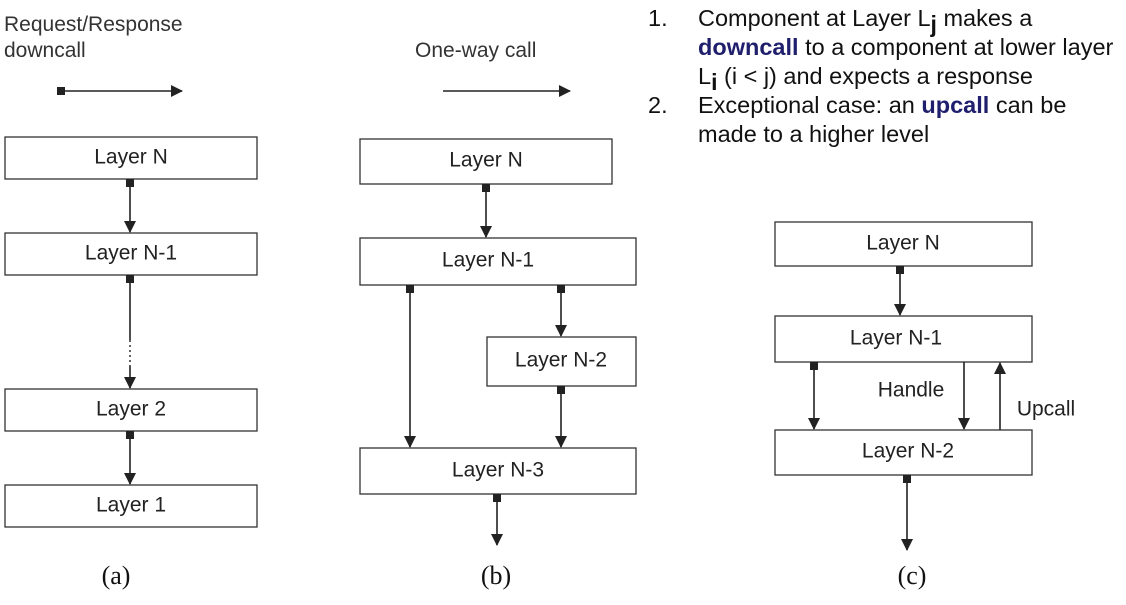 This screenshot has width=1126, height=605. I want to click on note-text: to a component at lower layer L, so click(906, 61).